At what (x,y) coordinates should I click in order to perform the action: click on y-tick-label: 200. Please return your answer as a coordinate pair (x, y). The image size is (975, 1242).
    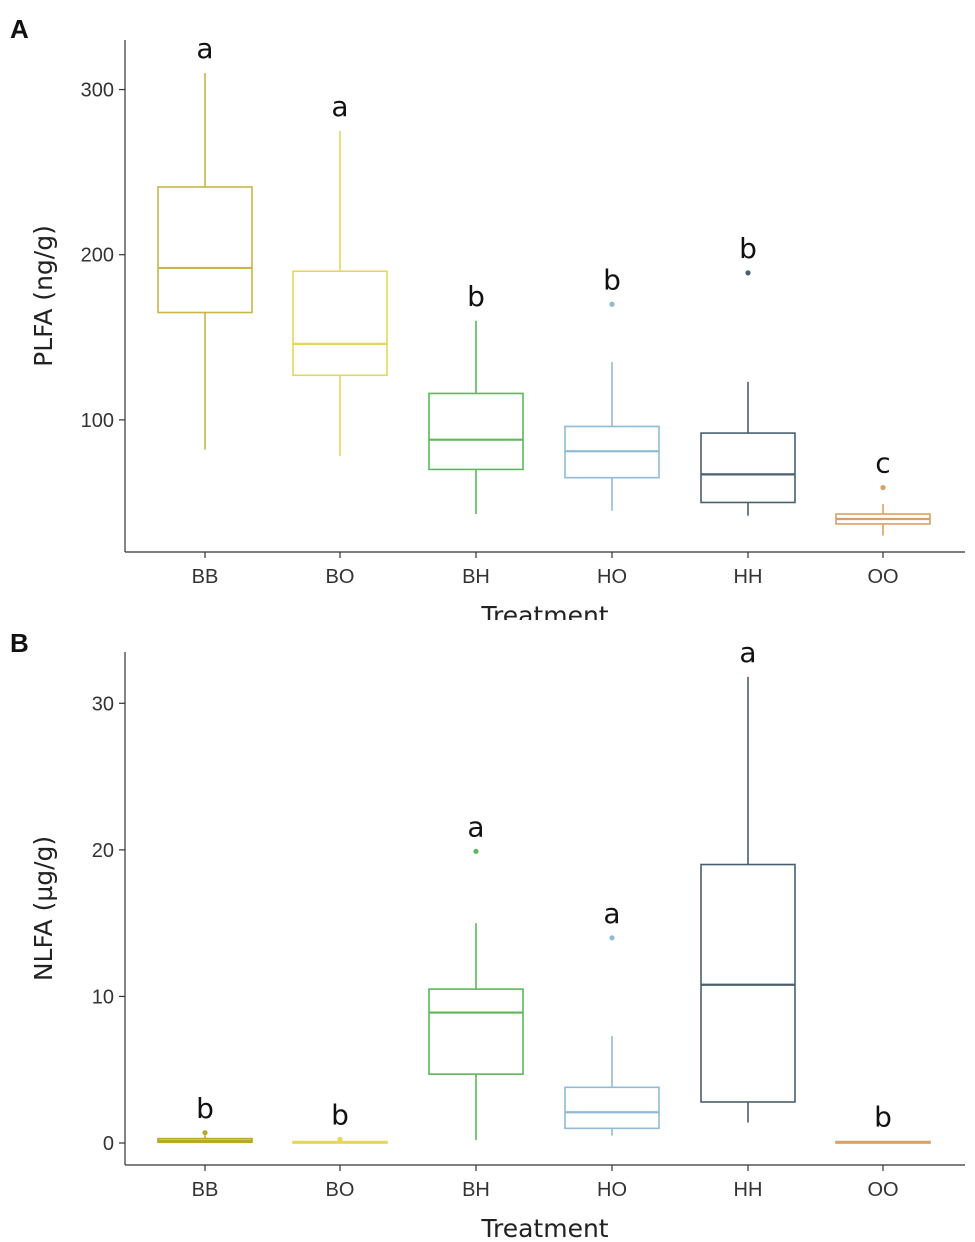
    Looking at the image, I should click on (97, 256).